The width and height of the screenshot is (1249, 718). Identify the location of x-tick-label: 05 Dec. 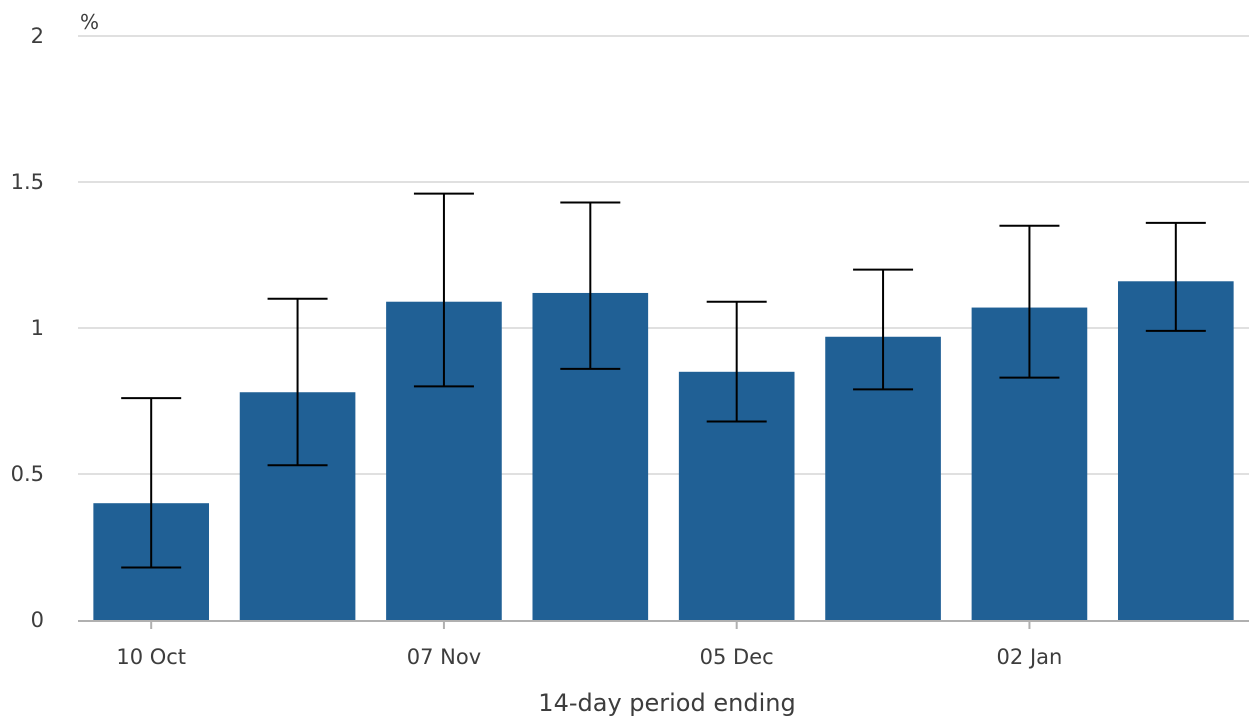
(737, 657).